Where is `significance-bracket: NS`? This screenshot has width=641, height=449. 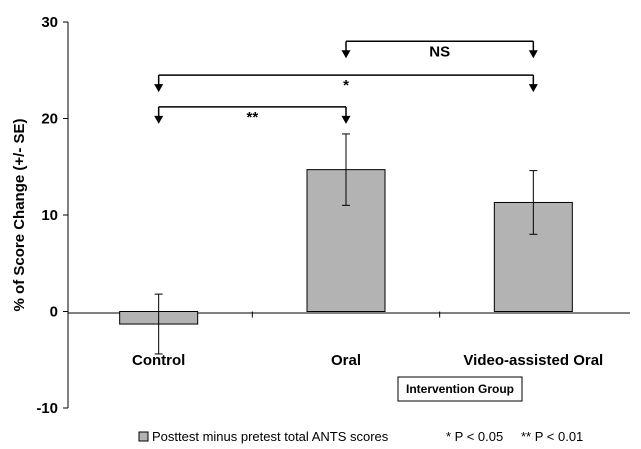 significance-bracket: NS is located at coordinates (439, 50).